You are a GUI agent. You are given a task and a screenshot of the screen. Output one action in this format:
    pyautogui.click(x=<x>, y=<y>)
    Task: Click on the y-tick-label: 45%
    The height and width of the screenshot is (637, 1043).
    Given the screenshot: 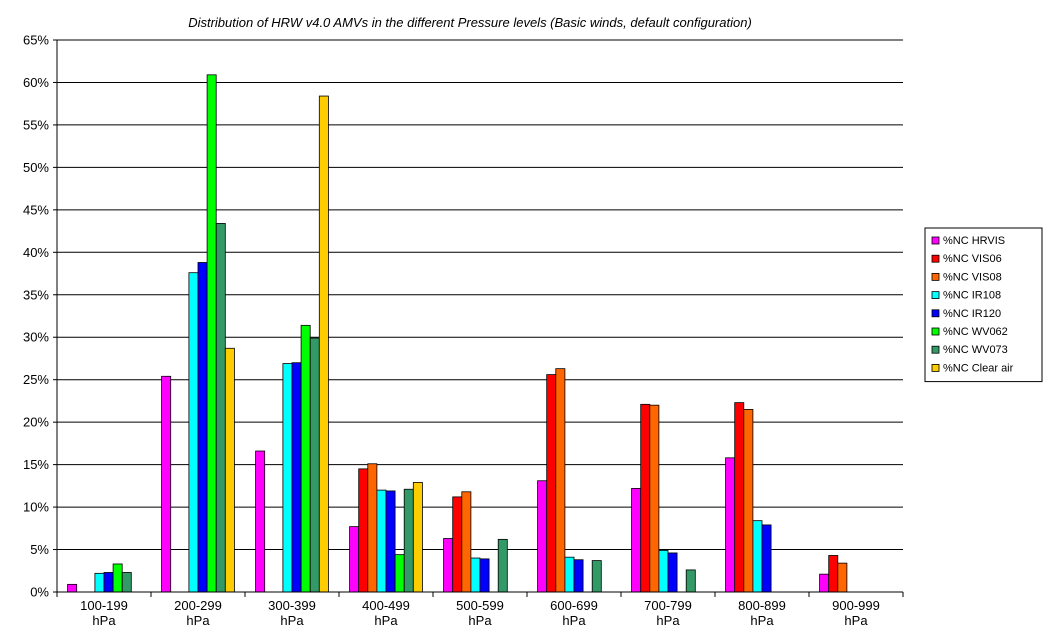 What is the action you would take?
    pyautogui.click(x=36, y=209)
    